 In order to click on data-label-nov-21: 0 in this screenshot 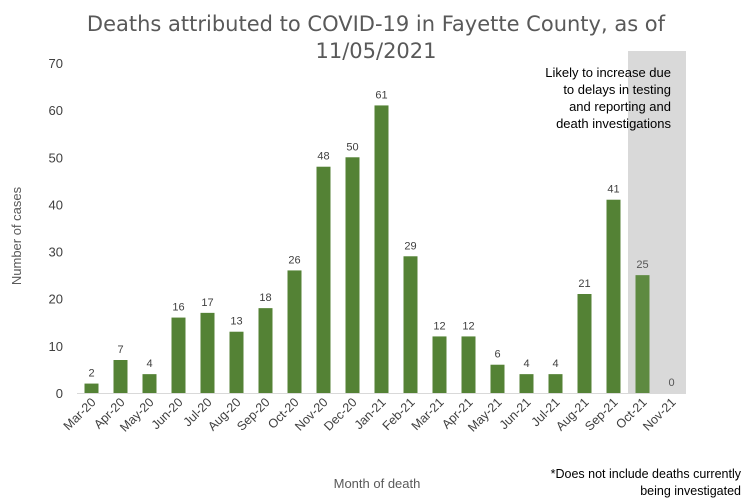, I will do `click(671, 383)`.